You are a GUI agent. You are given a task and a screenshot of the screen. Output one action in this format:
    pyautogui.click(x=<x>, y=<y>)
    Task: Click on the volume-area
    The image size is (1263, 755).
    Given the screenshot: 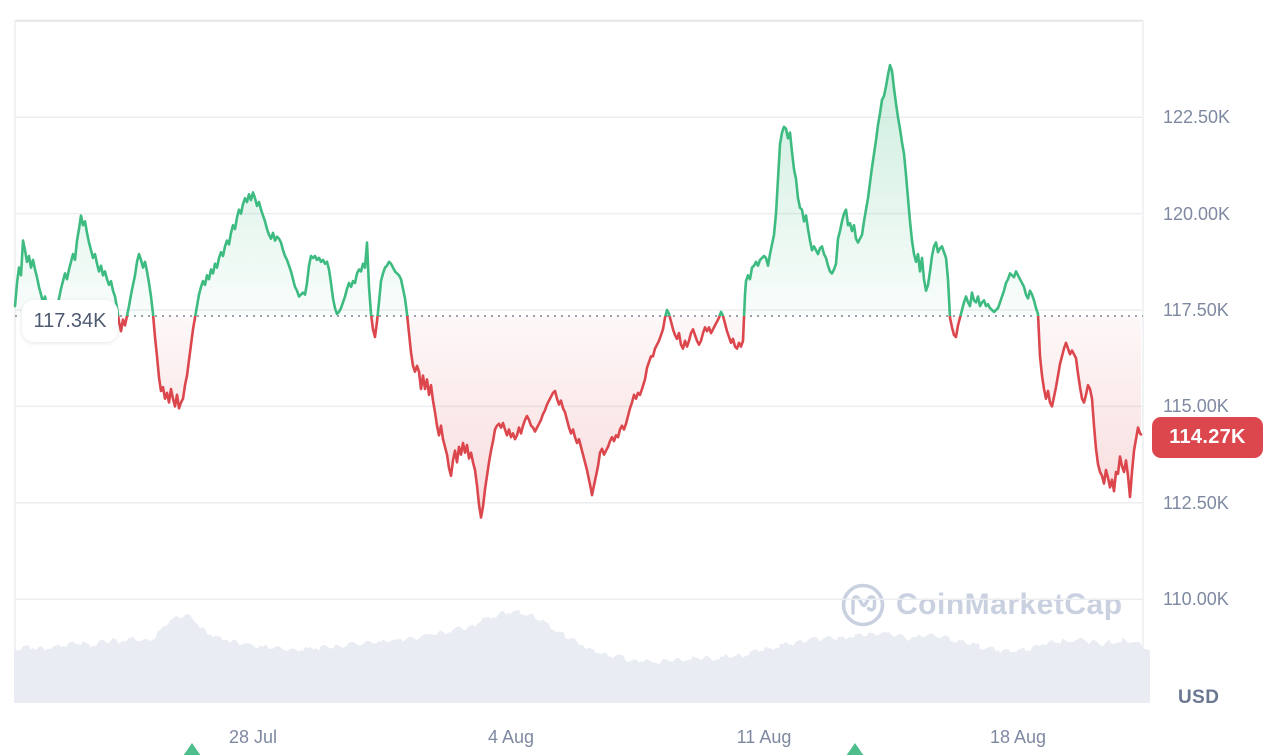 What is the action you would take?
    pyautogui.click(x=582, y=656)
    